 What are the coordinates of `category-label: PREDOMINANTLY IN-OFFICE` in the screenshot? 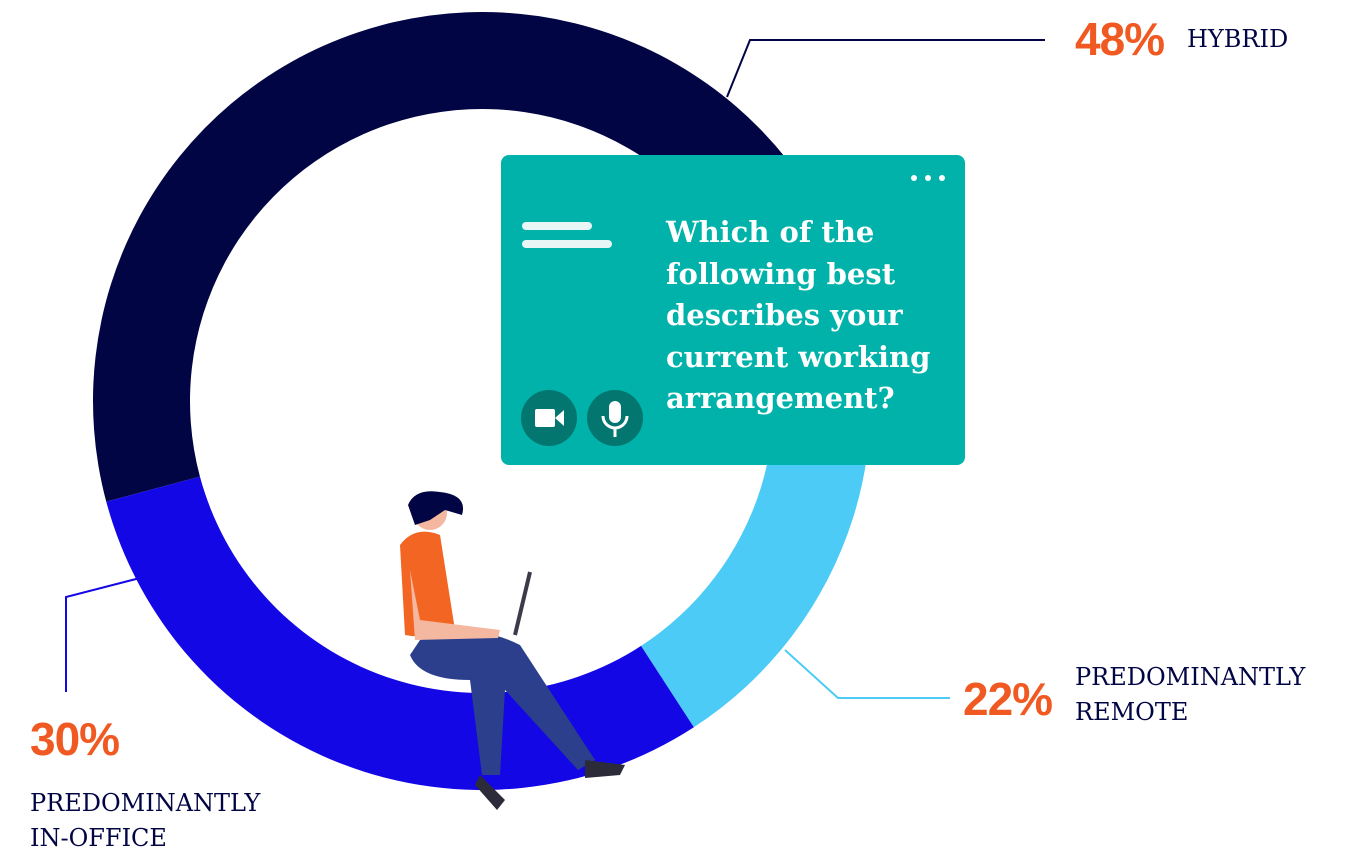 It's located at (145, 820).